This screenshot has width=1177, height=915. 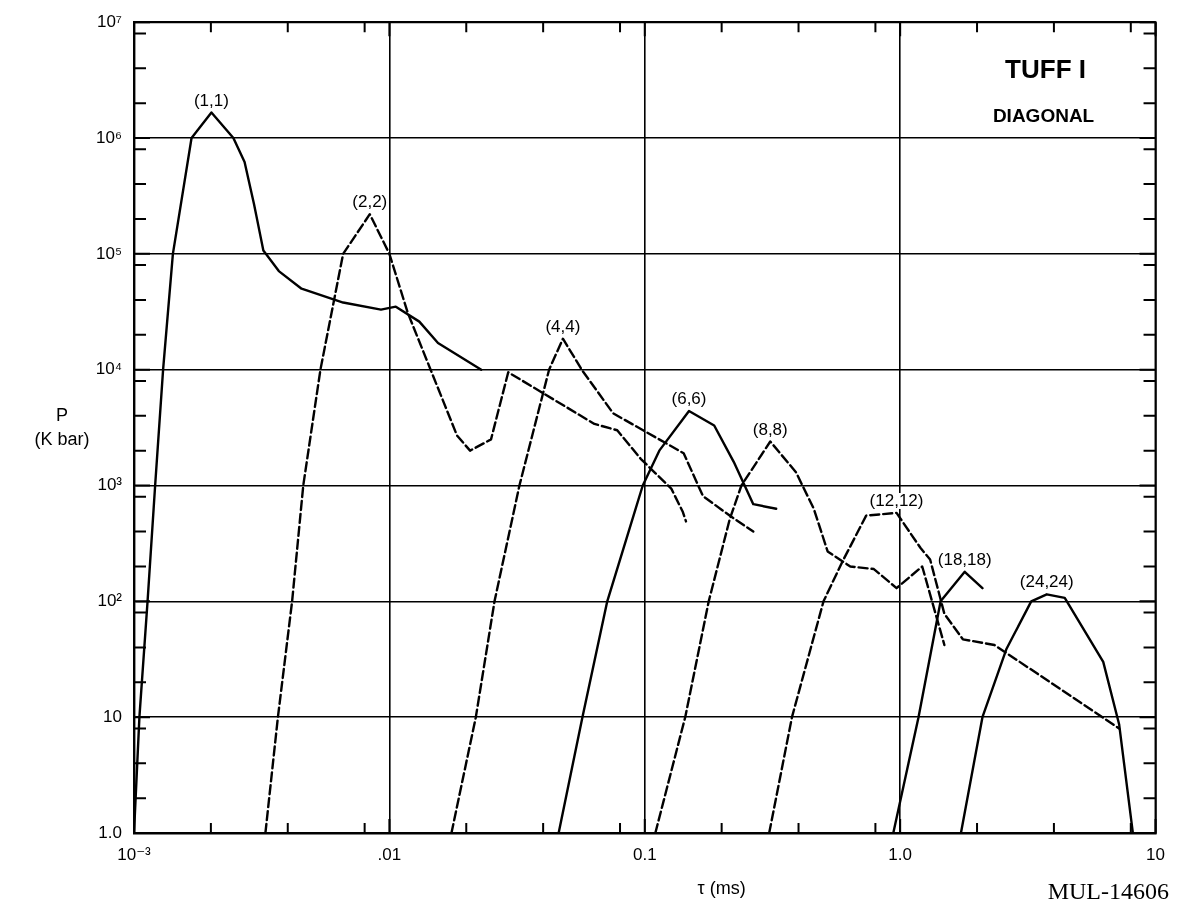 What do you see at coordinates (644, 854) in the screenshot?
I see `x-tick-label: 0.1` at bounding box center [644, 854].